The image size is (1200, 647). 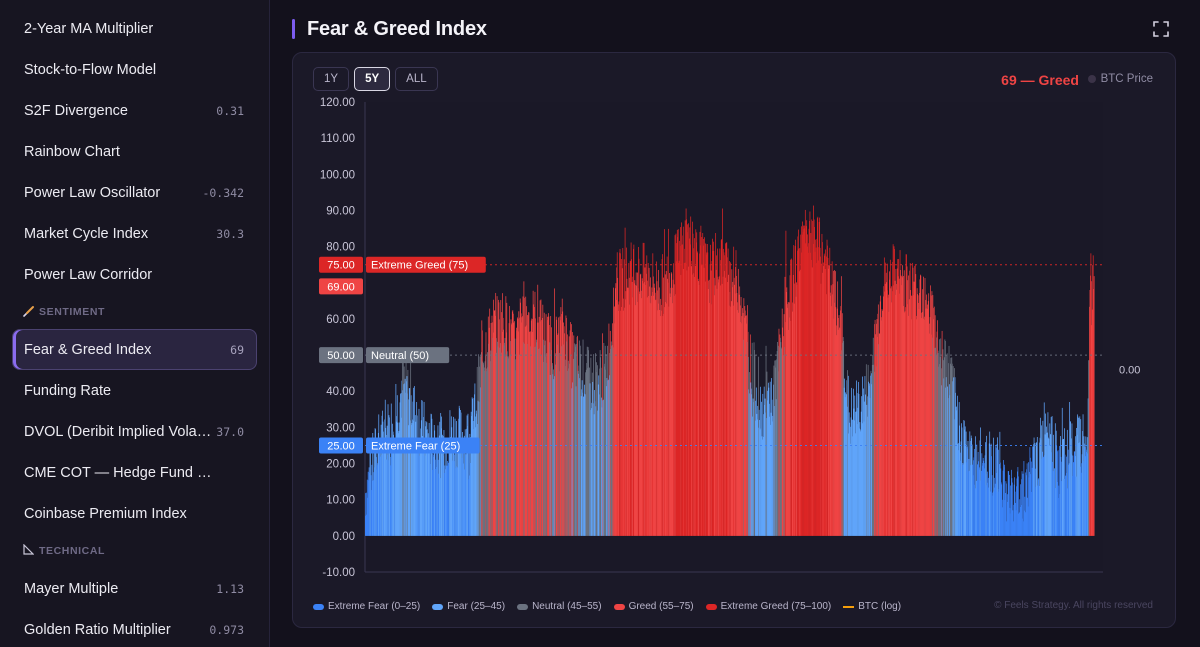 I want to click on legend-item-fear-25-45: Fear (25–45), so click(x=468, y=606).